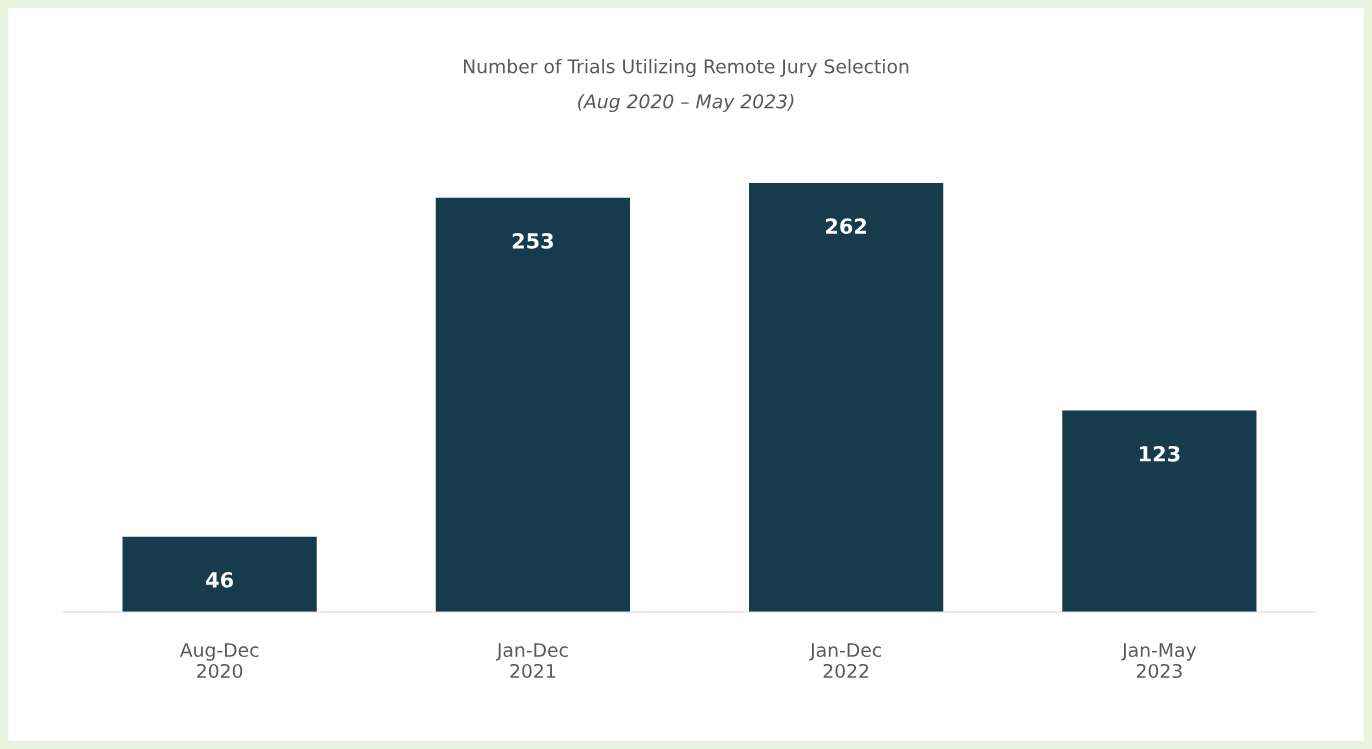 The width and height of the screenshot is (1372, 749). Describe the element at coordinates (686, 103) in the screenshot. I see `chart-subtitle: (Aug 2020 – May 2023)` at that location.